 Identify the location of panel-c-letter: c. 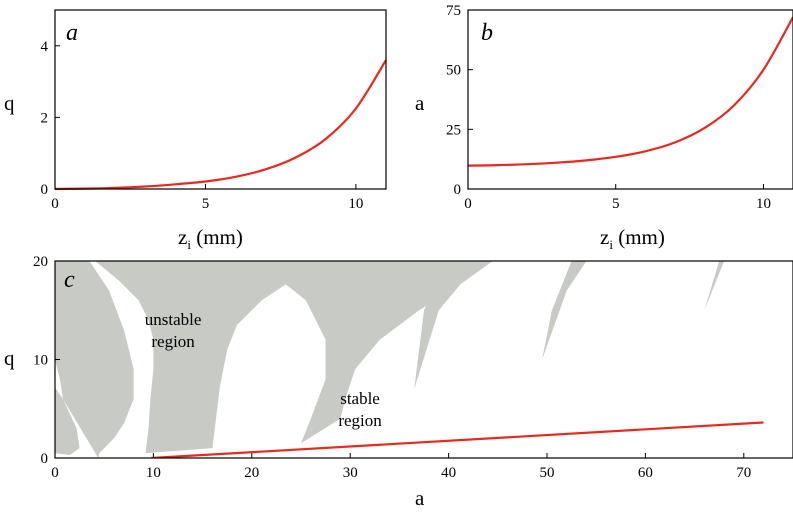
(69, 280).